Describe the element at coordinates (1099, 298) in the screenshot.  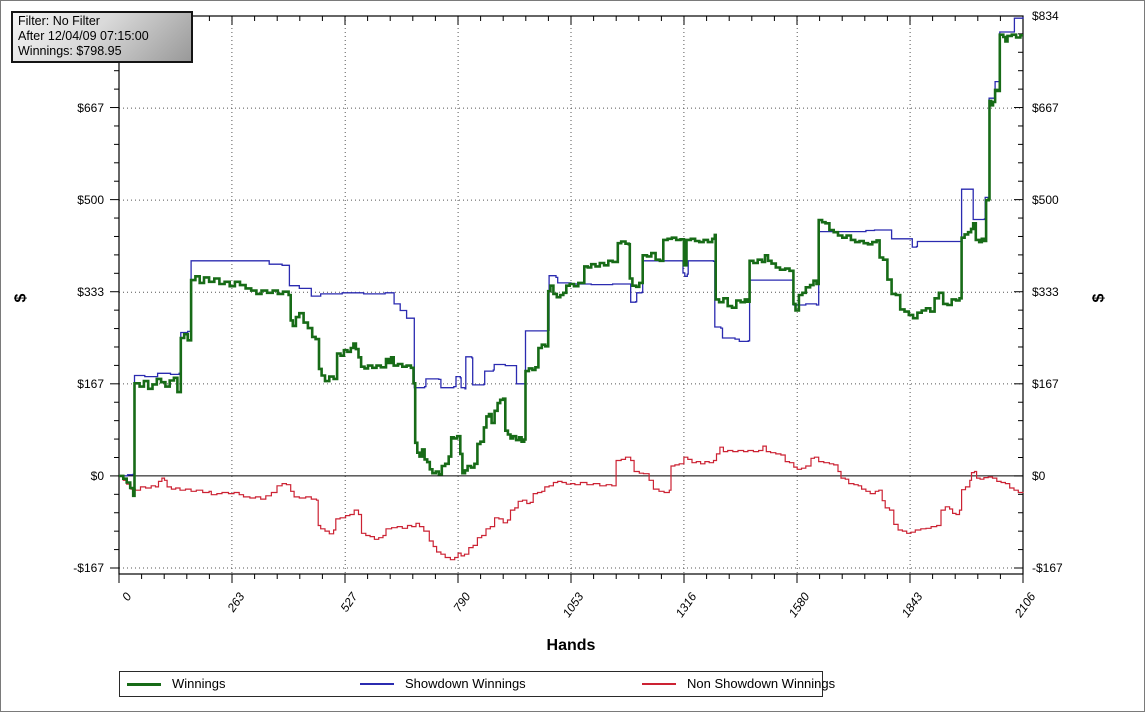
I see `y-axis-title-right: $` at that location.